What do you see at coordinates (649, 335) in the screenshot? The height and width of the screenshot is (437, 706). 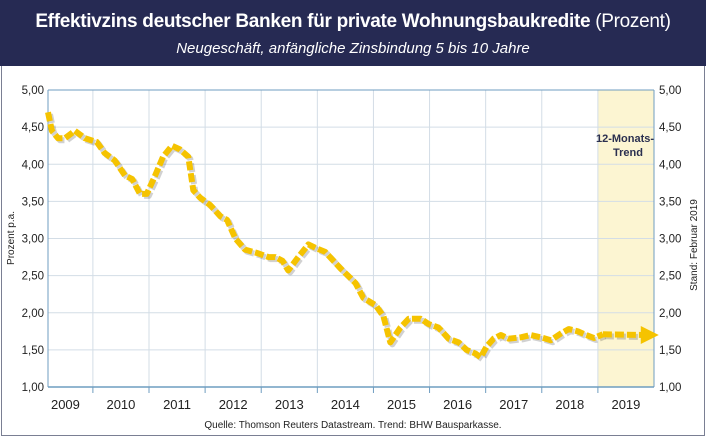 I see `trend-arrowhead-icon` at bounding box center [649, 335].